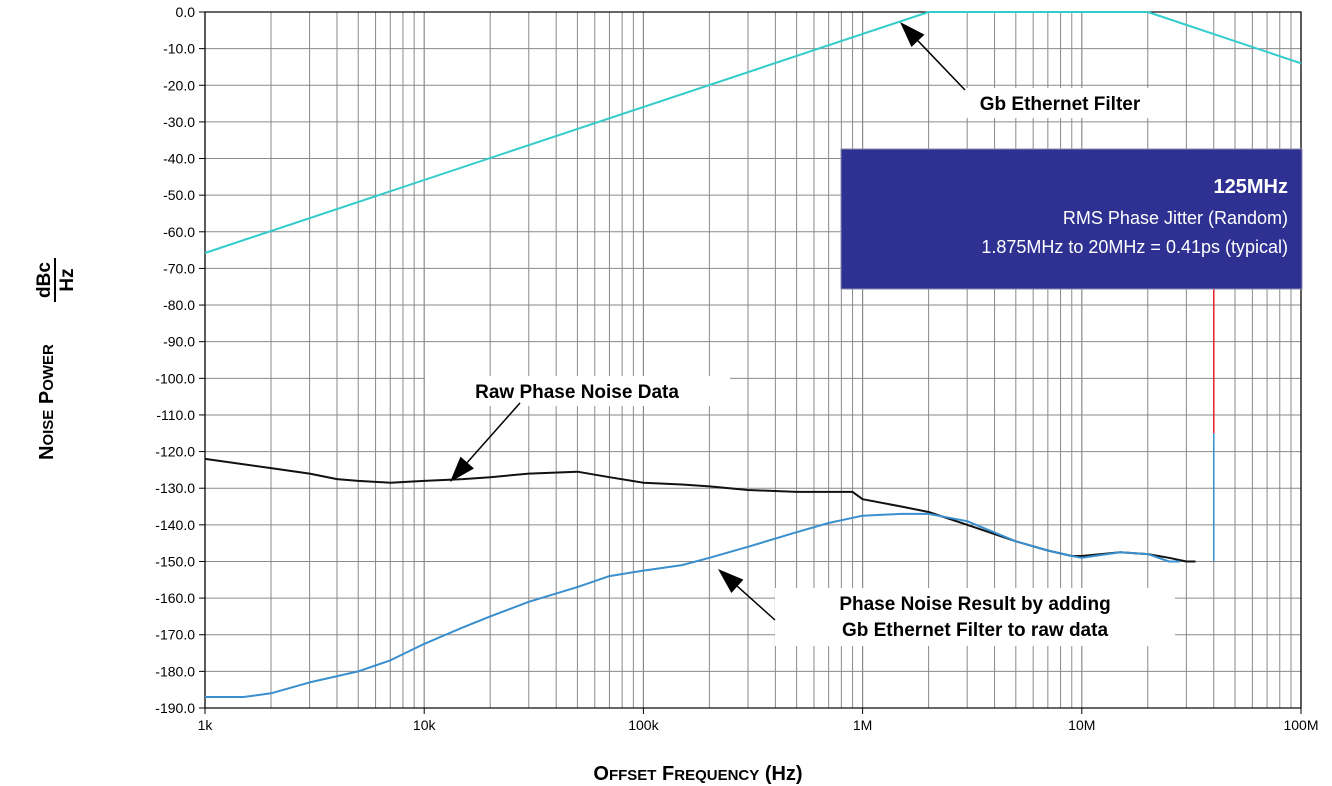  I want to click on x-tick-label: 100M, so click(1300, 725).